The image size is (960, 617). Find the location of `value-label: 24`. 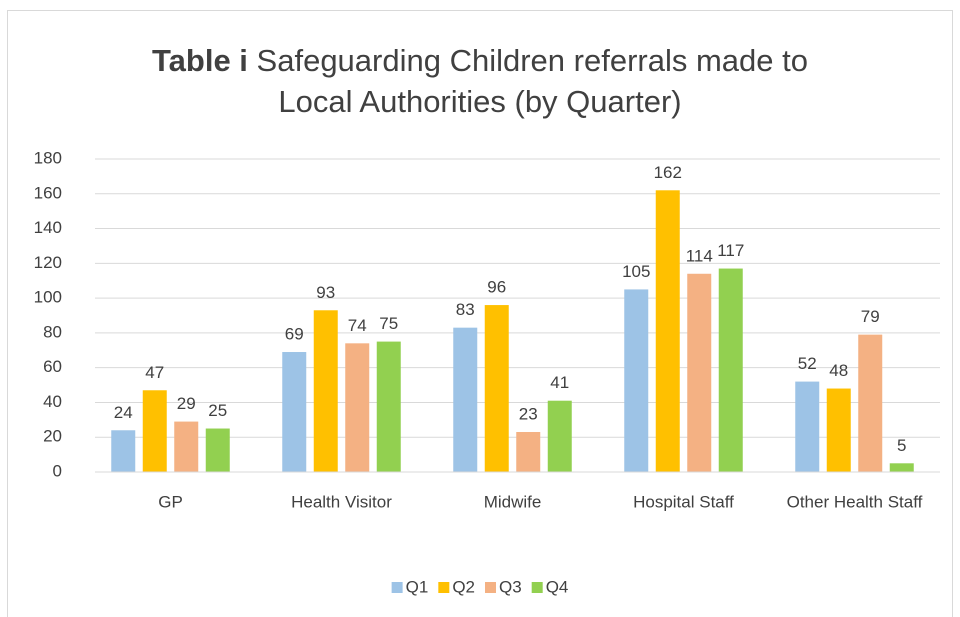

value-label: 24 is located at coordinates (123, 412).